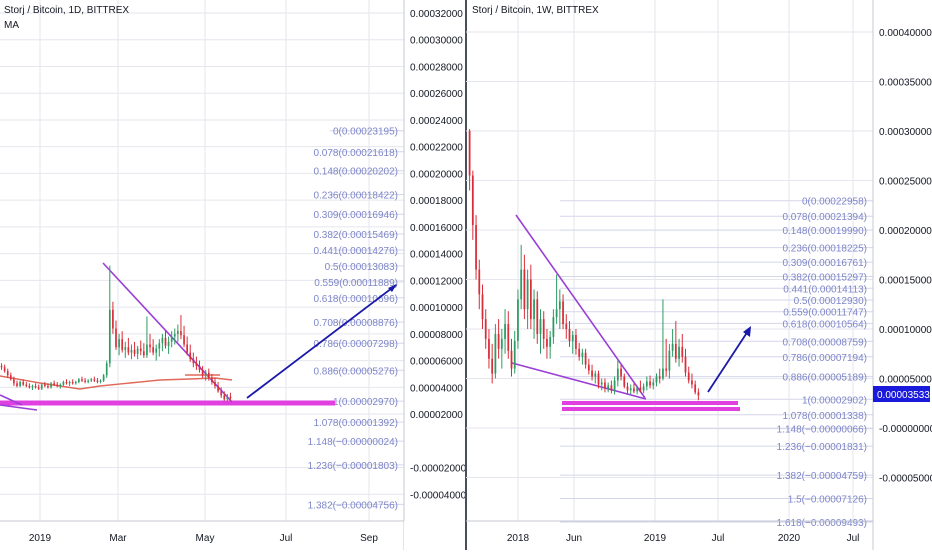  What do you see at coordinates (729, 360) in the screenshot?
I see `right-projection-arrow` at bounding box center [729, 360].